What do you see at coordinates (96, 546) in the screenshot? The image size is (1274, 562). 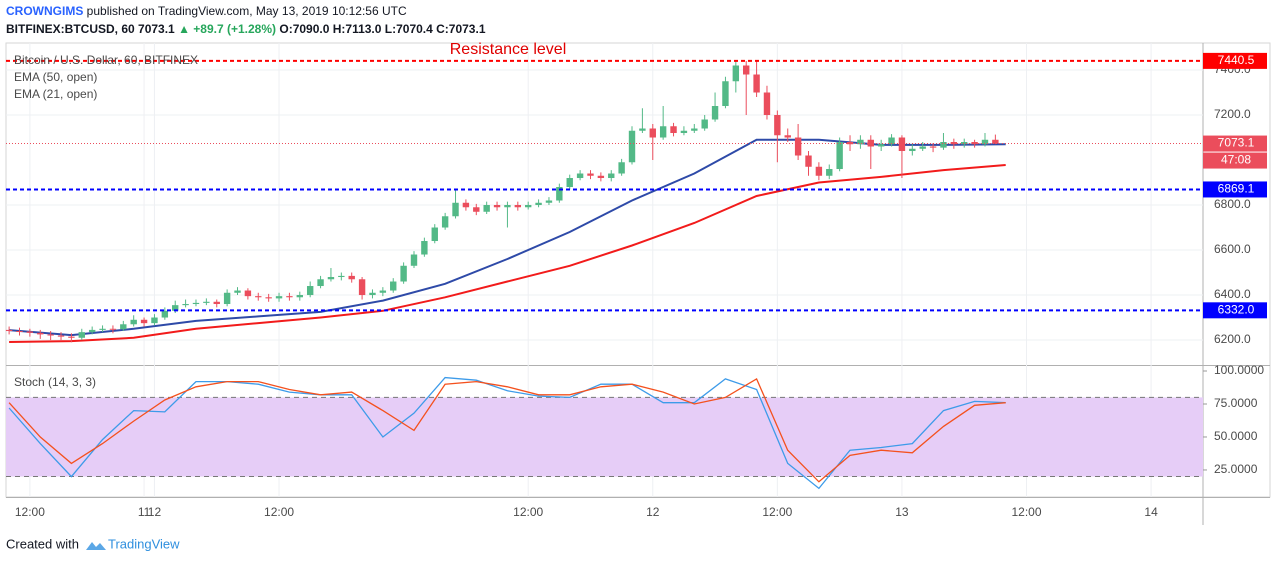 I see `logo` at bounding box center [96, 546].